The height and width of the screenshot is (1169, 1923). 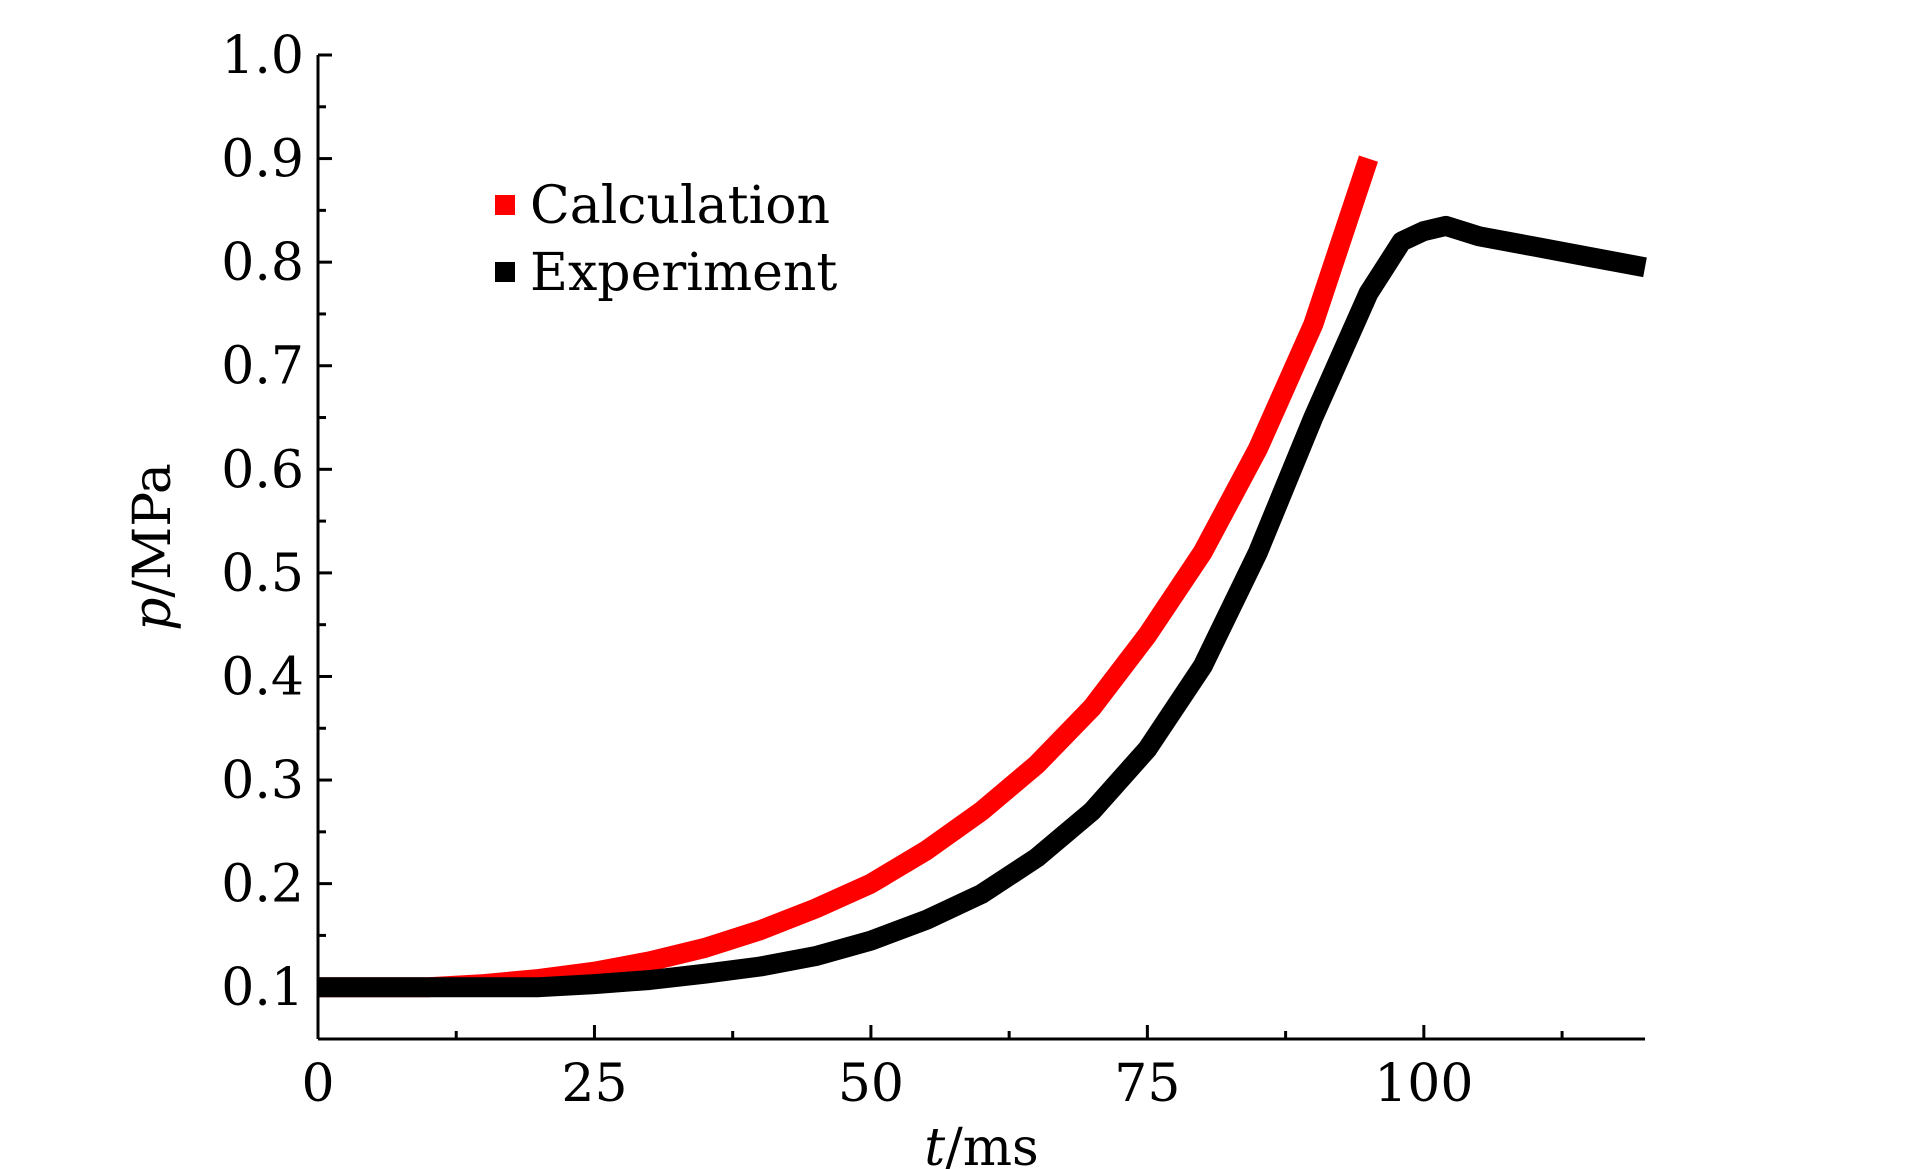 I want to click on x-axis-unit: /ms, so click(x=992, y=1143).